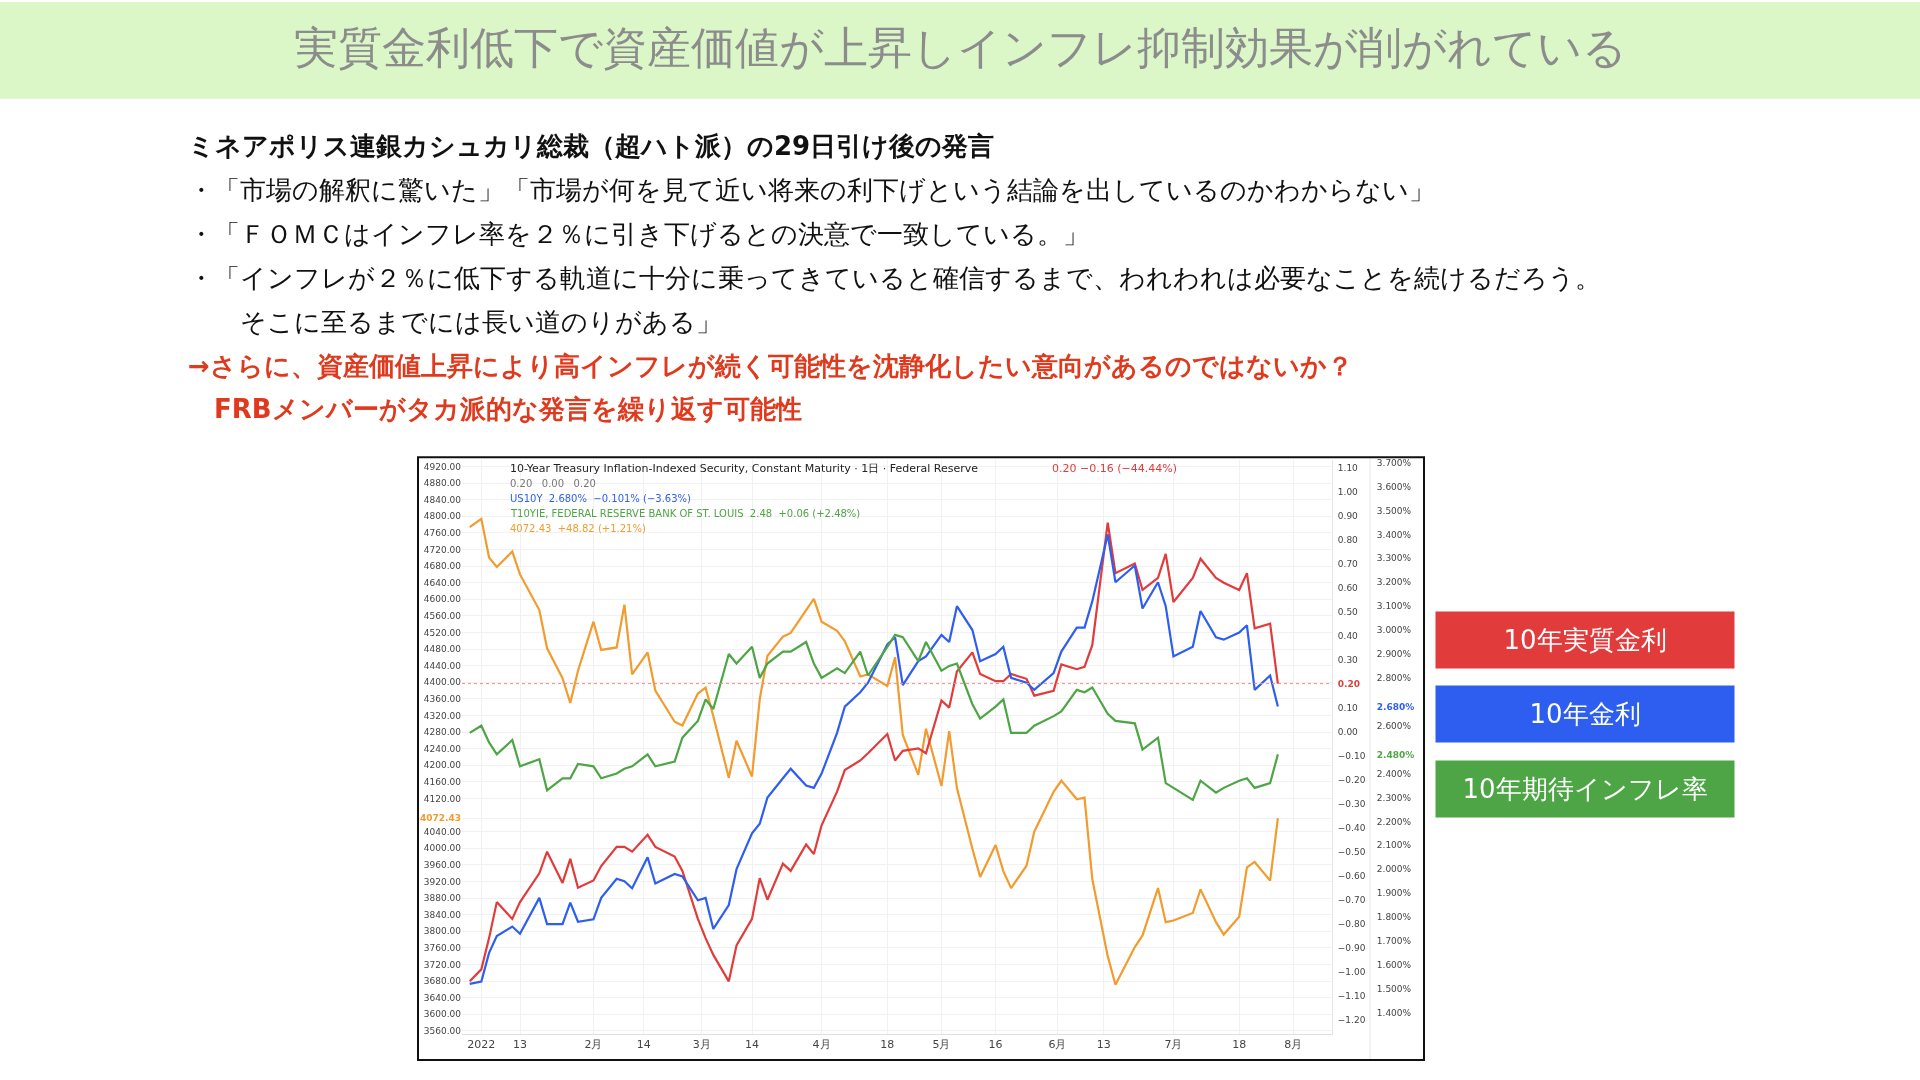 The height and width of the screenshot is (1080, 1920). Describe the element at coordinates (1394, 558) in the screenshot. I see `y3-tick-label: 3.300%` at that location.